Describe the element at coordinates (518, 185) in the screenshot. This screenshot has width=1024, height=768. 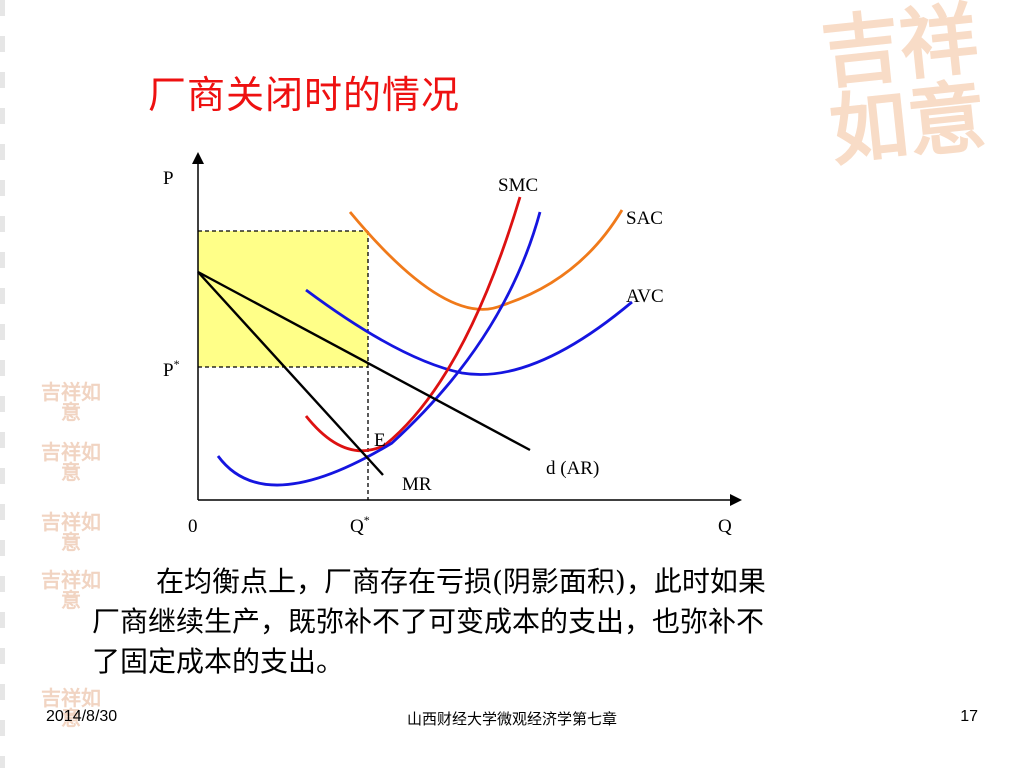
I see `smc-label: SMC` at that location.